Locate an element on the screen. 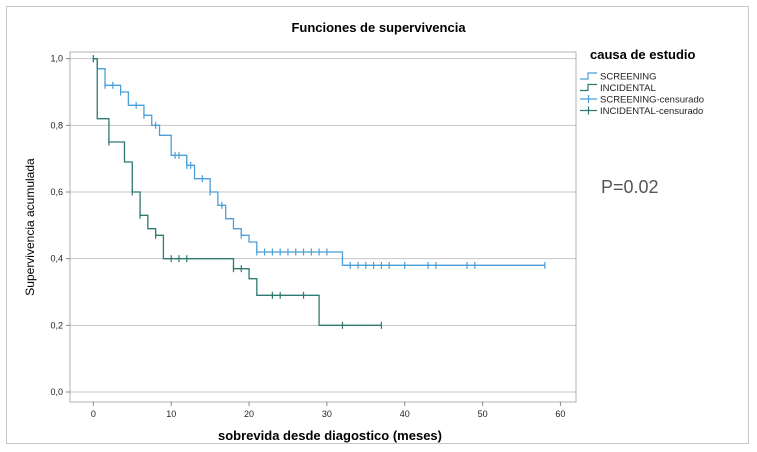 This screenshot has height=452, width=757. y-tick-label: 0,4 is located at coordinates (56, 259).